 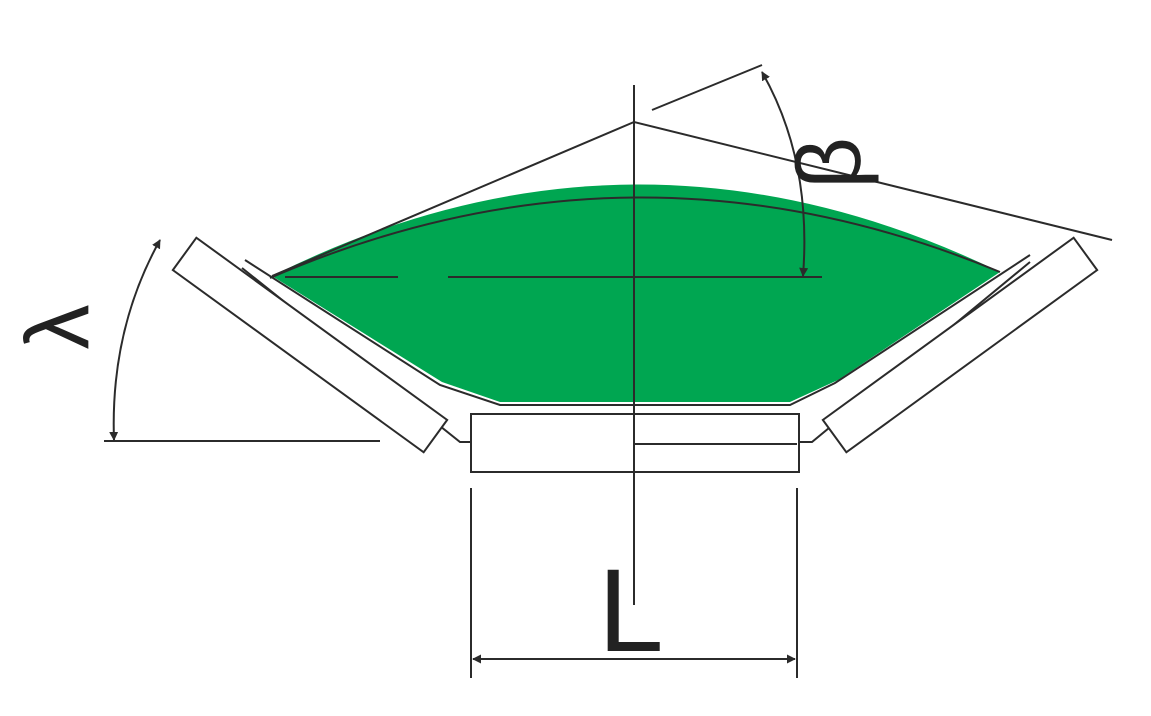 I want to click on beta-dimension-arc, so click(x=785, y=174).